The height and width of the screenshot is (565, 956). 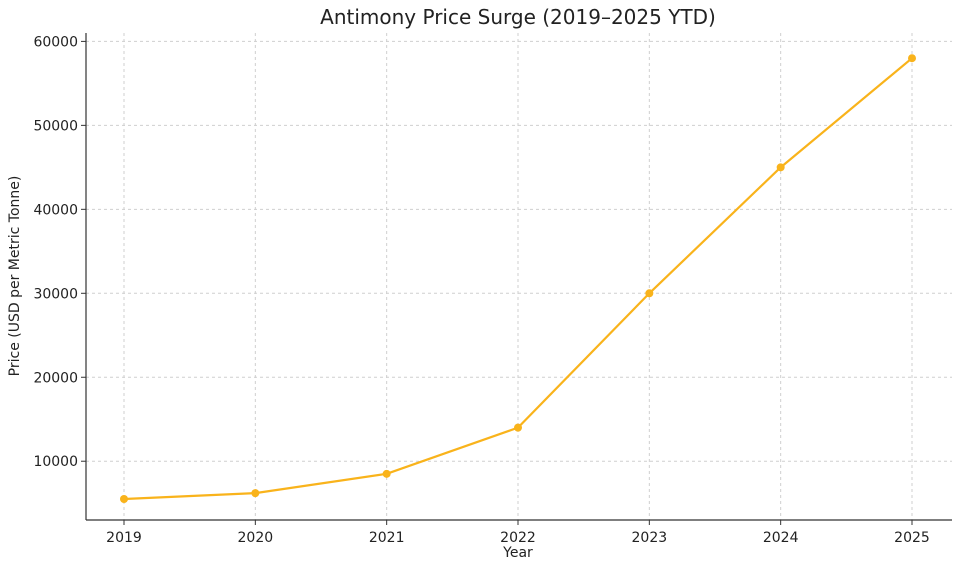 What do you see at coordinates (912, 538) in the screenshot?
I see `x-tick-label: 2025` at bounding box center [912, 538].